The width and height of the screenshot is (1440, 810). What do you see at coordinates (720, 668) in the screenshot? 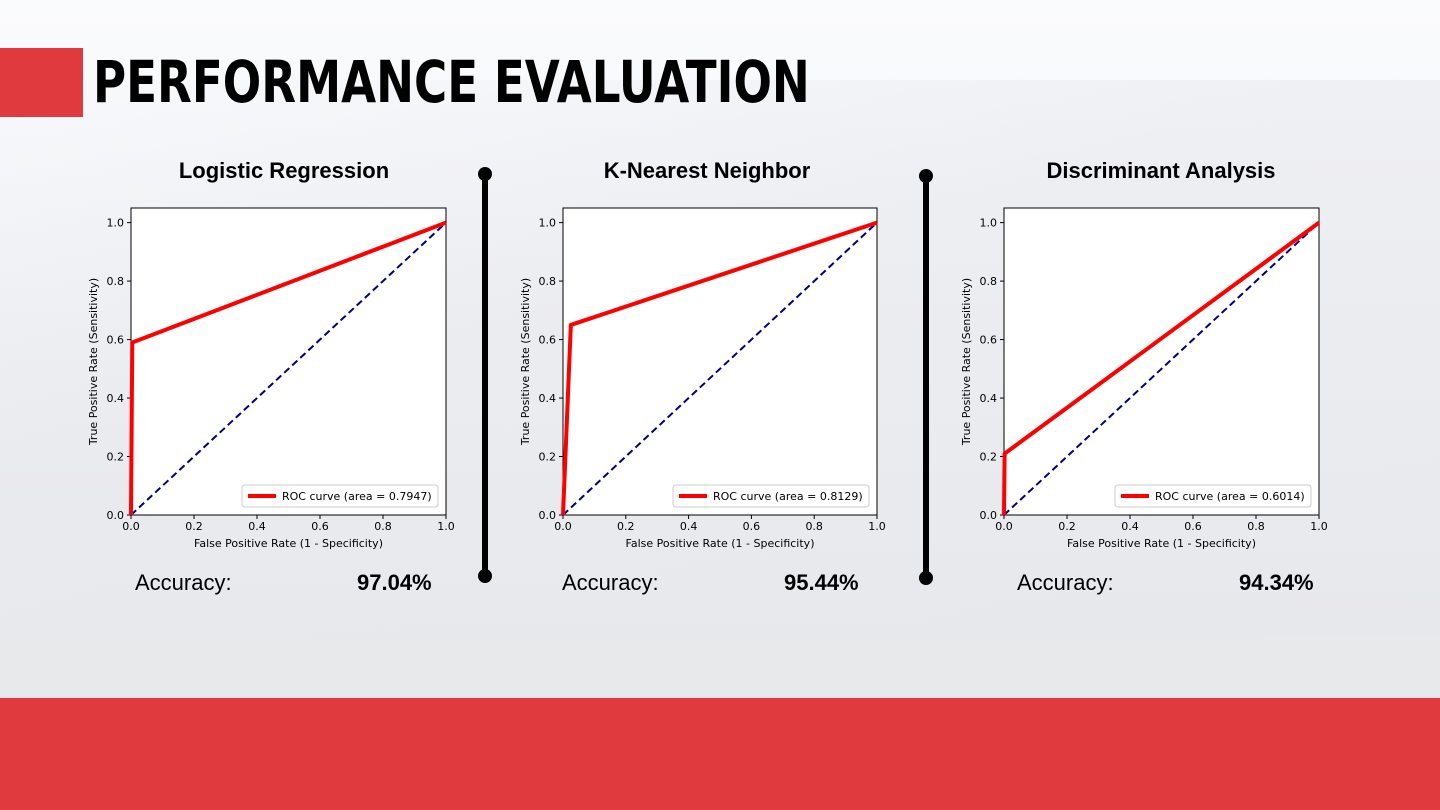
I see `footer-gray-band` at bounding box center [720, 668].